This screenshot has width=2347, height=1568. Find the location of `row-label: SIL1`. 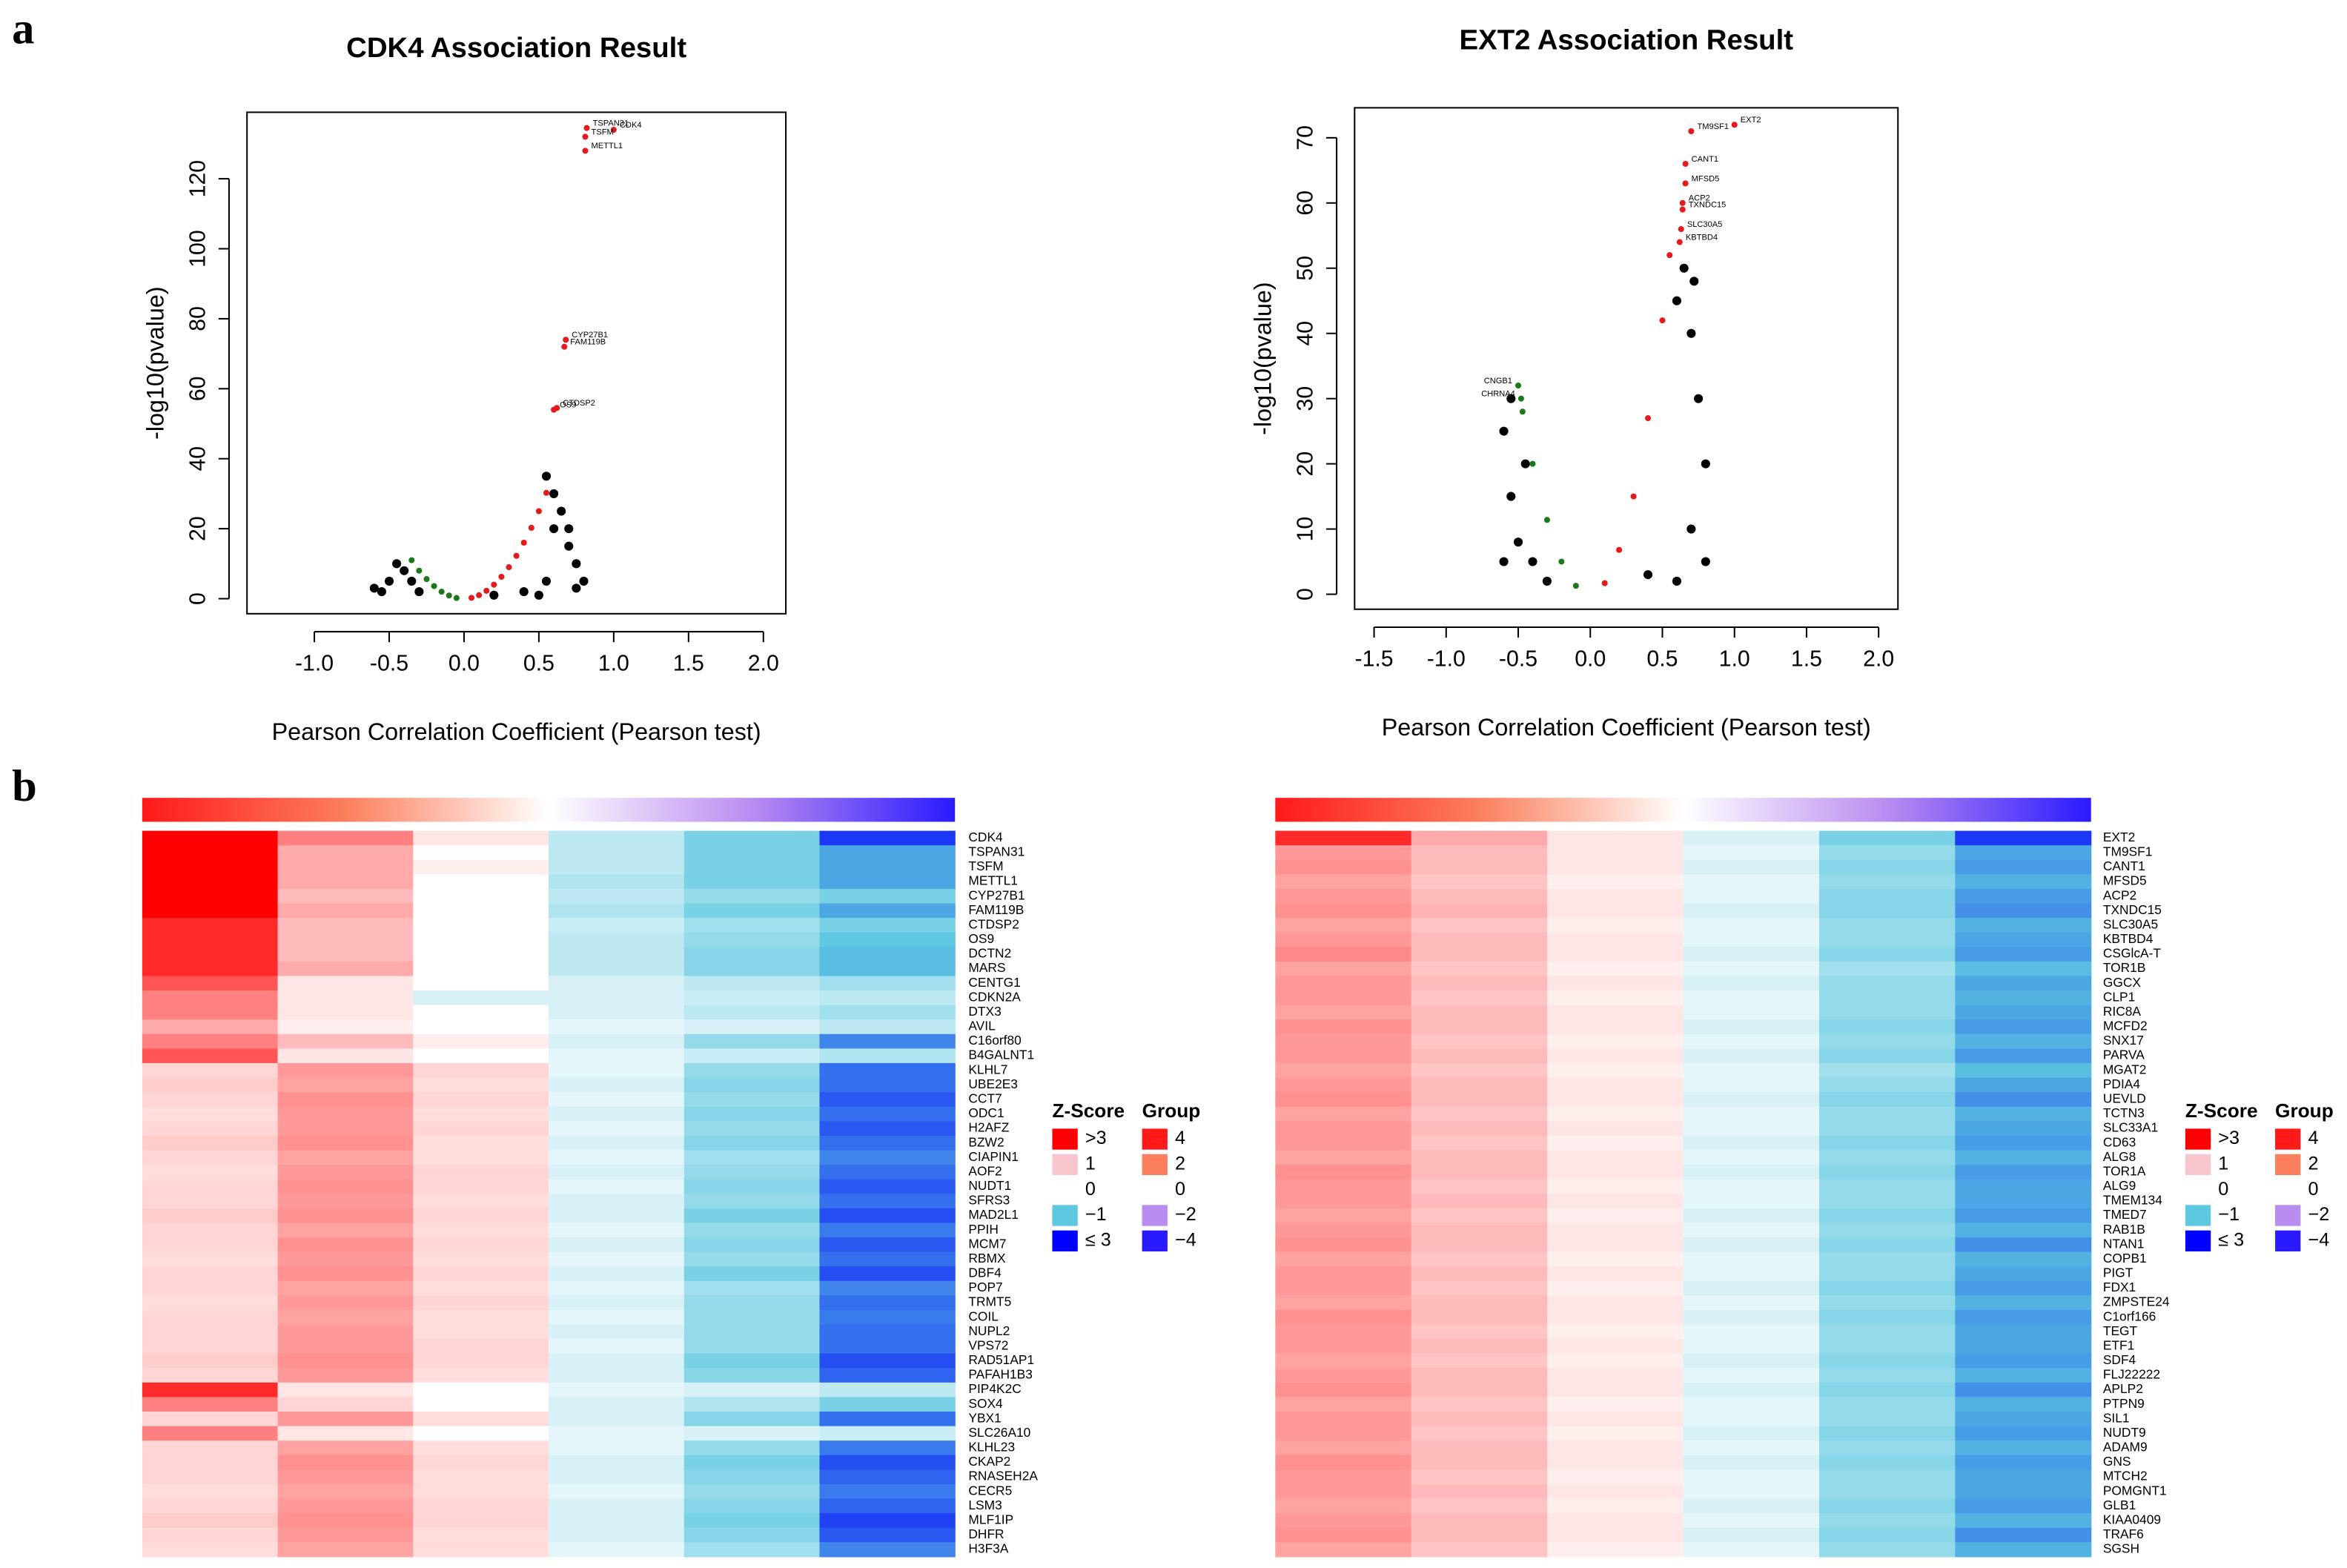

row-label: SIL1 is located at coordinates (2116, 1417).